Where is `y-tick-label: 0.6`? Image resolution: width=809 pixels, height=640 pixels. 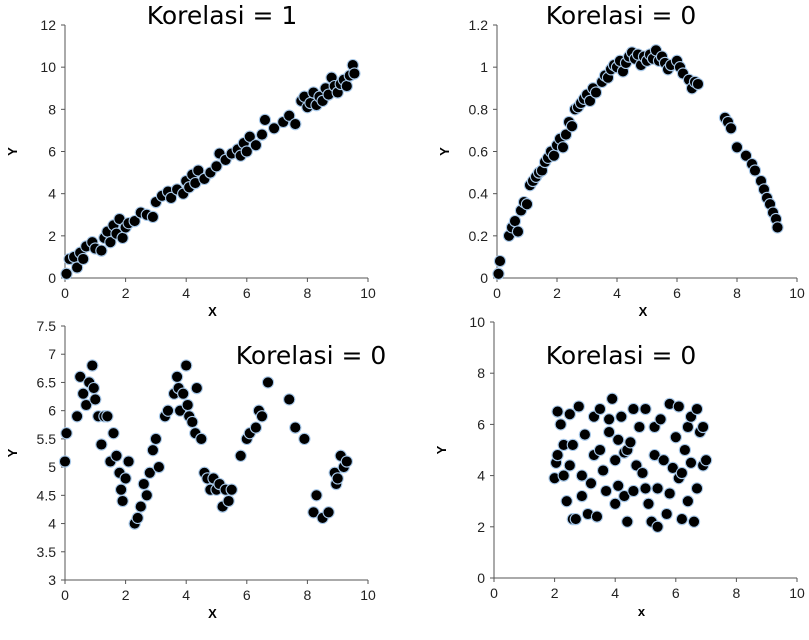
y-tick-label: 0.6 is located at coordinates (479, 152).